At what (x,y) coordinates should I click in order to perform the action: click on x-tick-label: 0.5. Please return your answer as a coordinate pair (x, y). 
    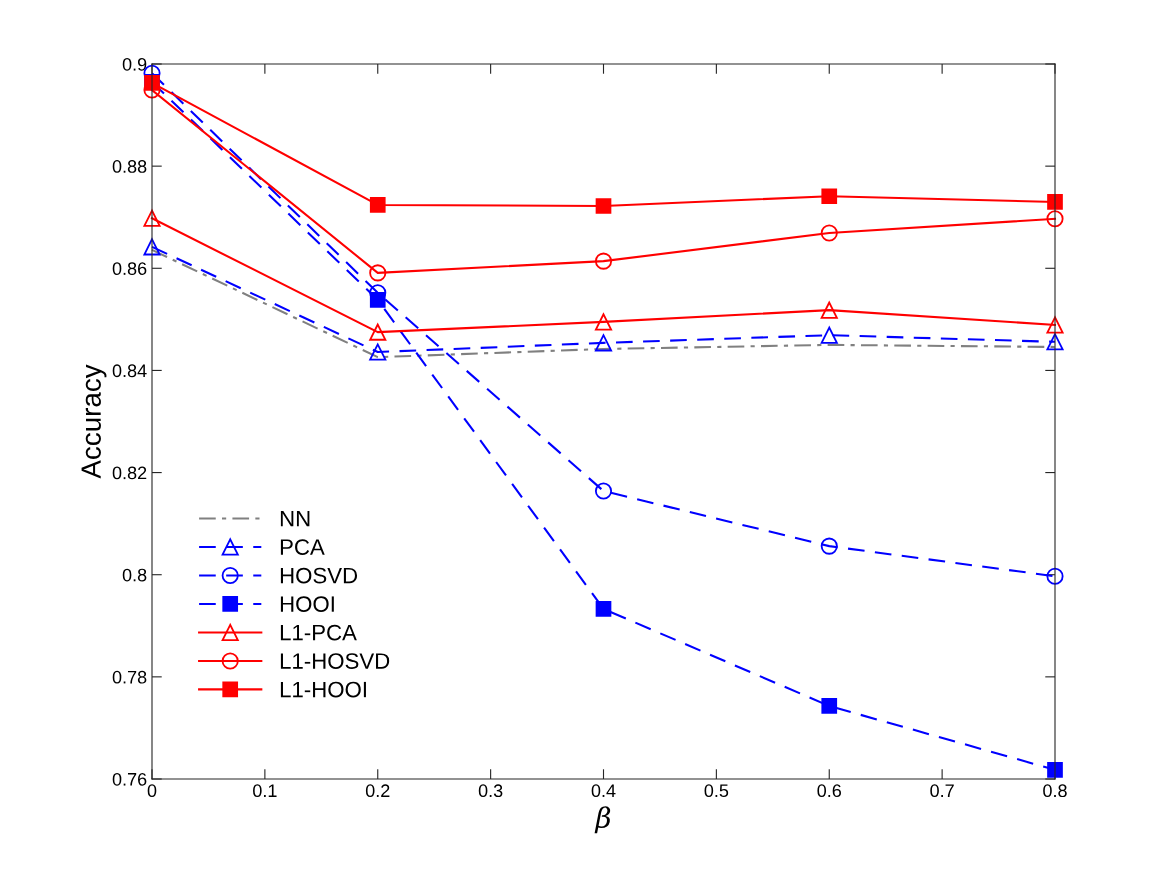
    Looking at the image, I should click on (716, 791).